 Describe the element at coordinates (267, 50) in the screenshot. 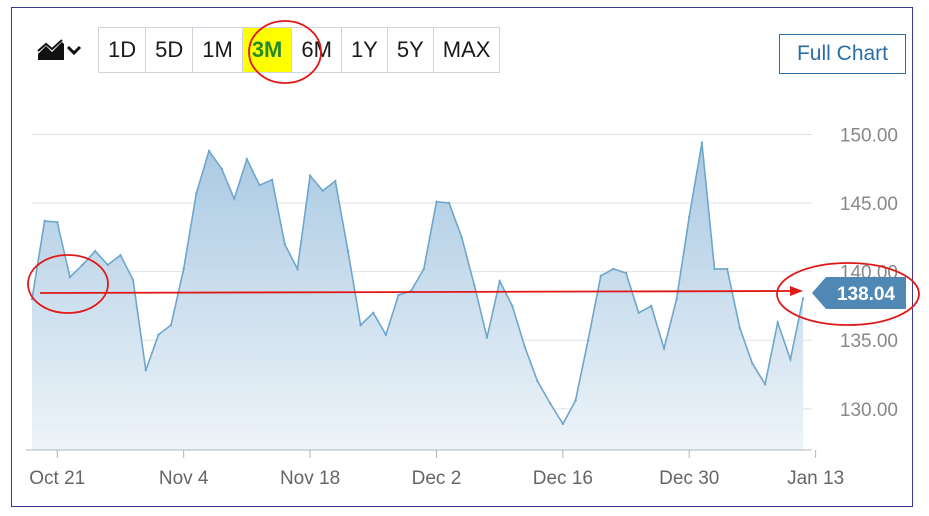

I see `range-button-3m: 3M` at that location.